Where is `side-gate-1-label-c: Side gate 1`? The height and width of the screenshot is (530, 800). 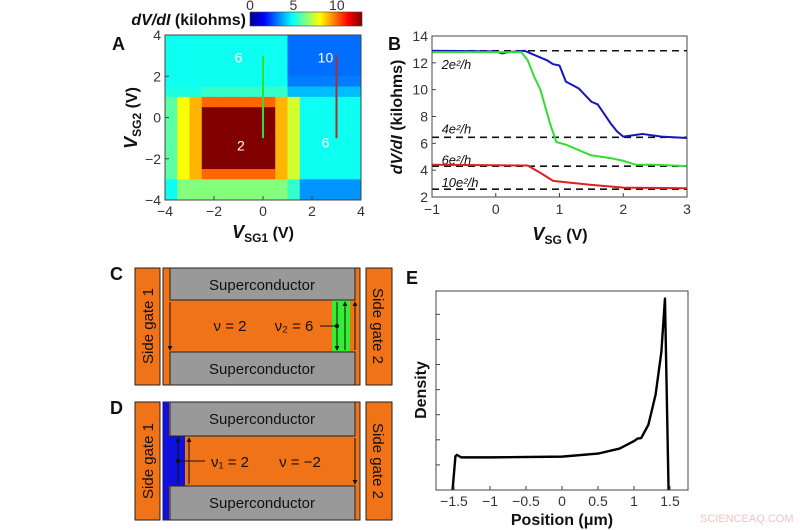 side-gate-1-label-c: Side gate 1 is located at coordinates (148, 326).